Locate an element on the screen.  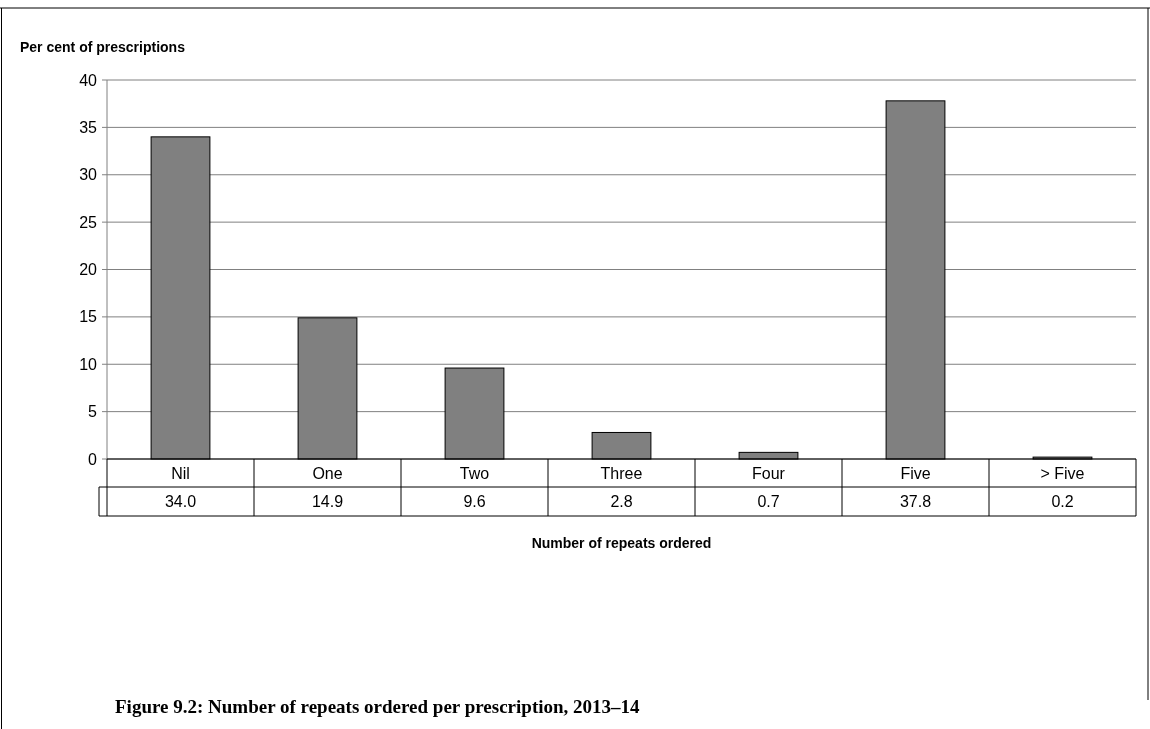
y-tick-label: 25 is located at coordinates (88, 222).